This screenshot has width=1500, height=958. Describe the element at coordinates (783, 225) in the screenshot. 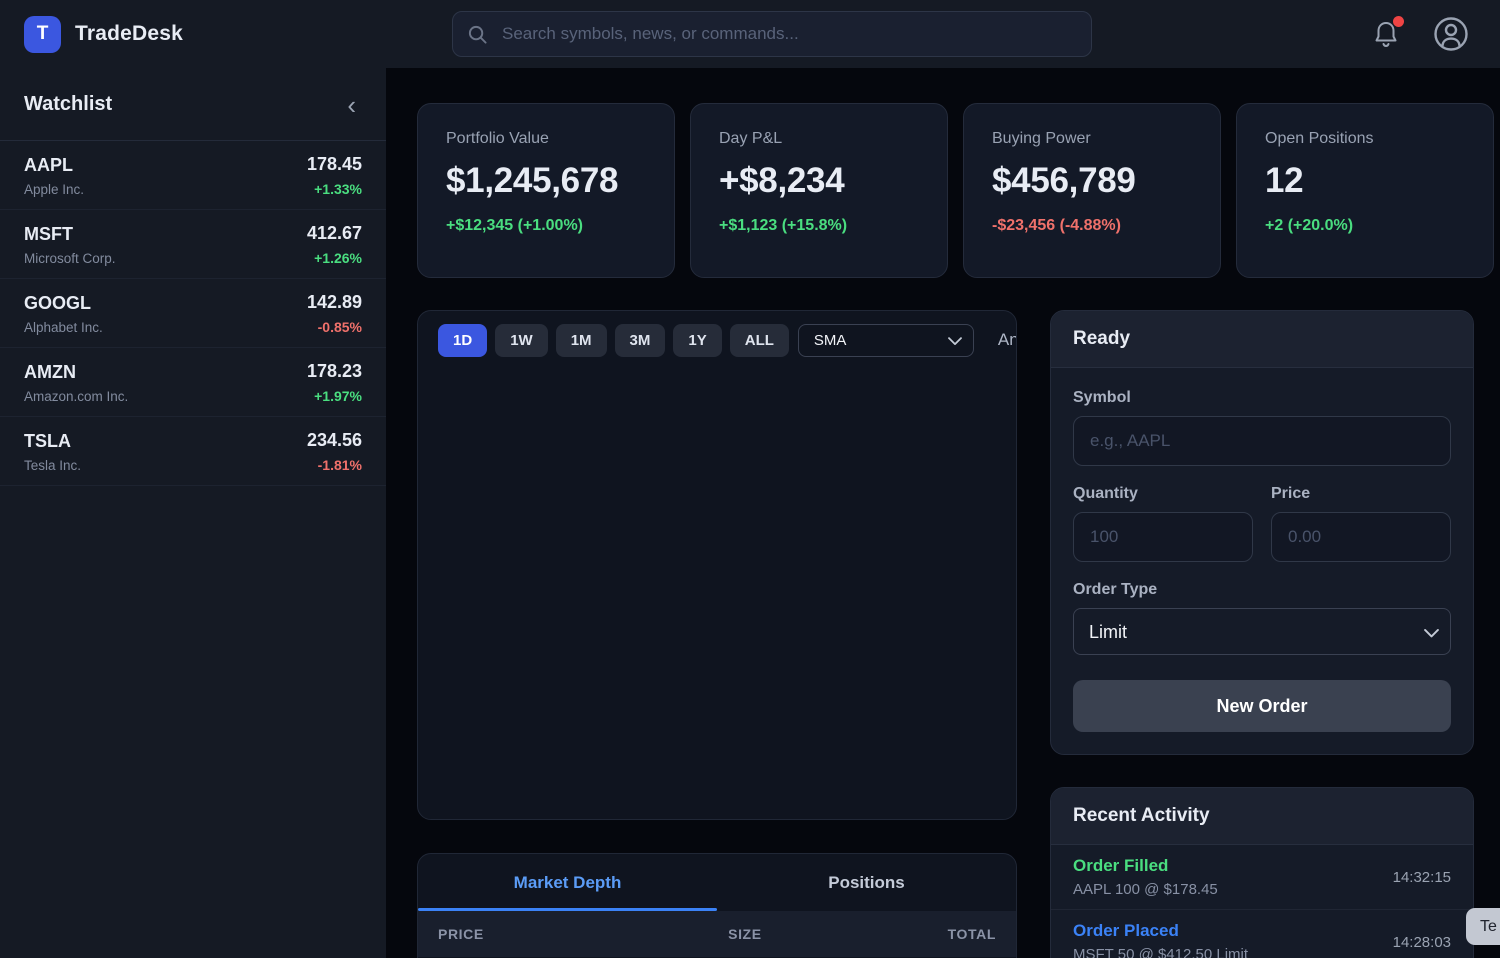

I see `stat-change: +$1,123 (+15.8%)` at that location.